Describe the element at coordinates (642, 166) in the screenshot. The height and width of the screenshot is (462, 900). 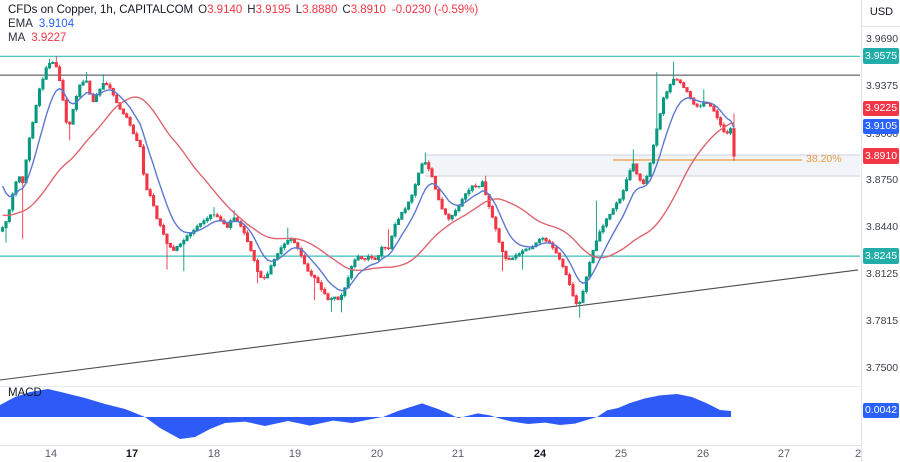
I see `supply-zone` at that location.